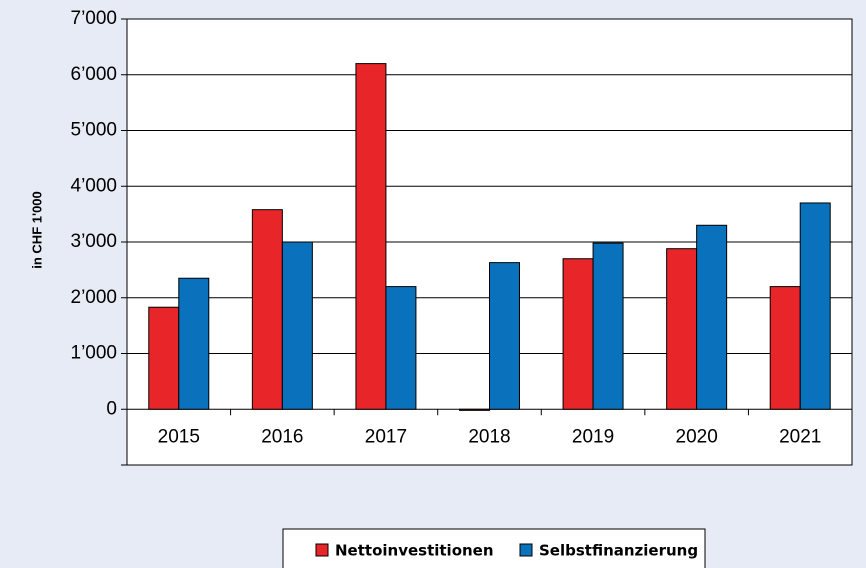 The image size is (866, 568). What do you see at coordinates (94, 297) in the screenshot?
I see `y-tick-label: 2’000` at bounding box center [94, 297].